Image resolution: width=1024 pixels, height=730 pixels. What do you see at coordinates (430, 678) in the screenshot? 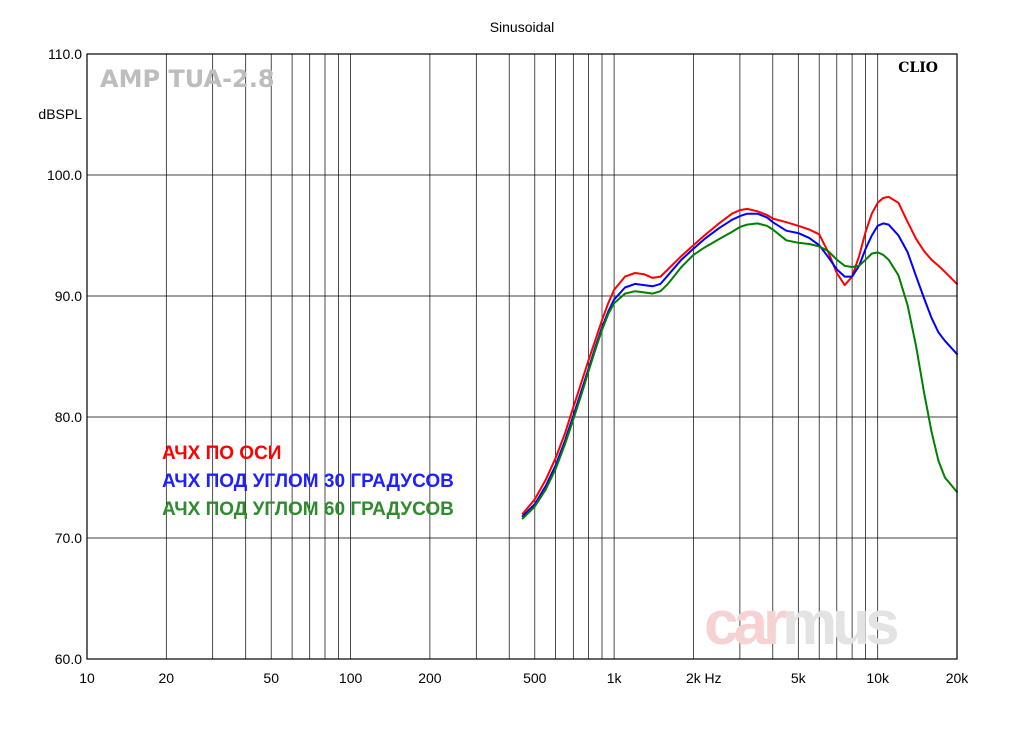
I see `x-tick-label: 200` at bounding box center [430, 678].